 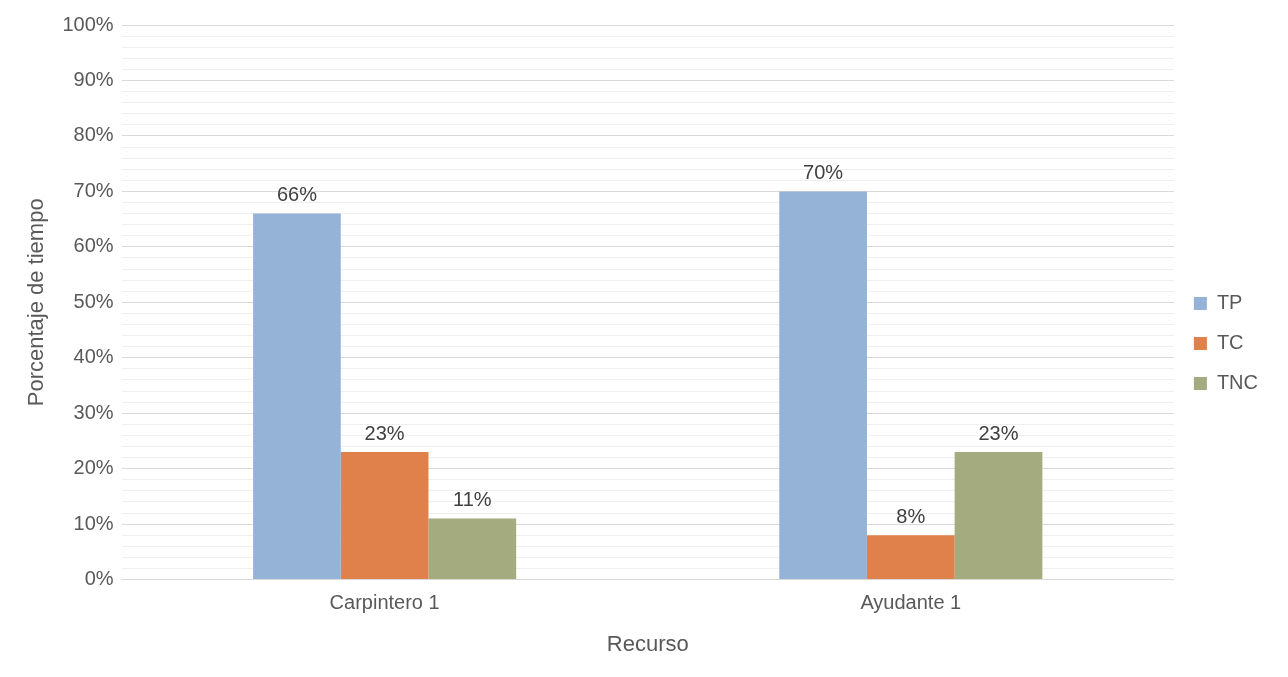 What do you see at coordinates (93, 245) in the screenshot?
I see `y-tick-label: 60%` at bounding box center [93, 245].